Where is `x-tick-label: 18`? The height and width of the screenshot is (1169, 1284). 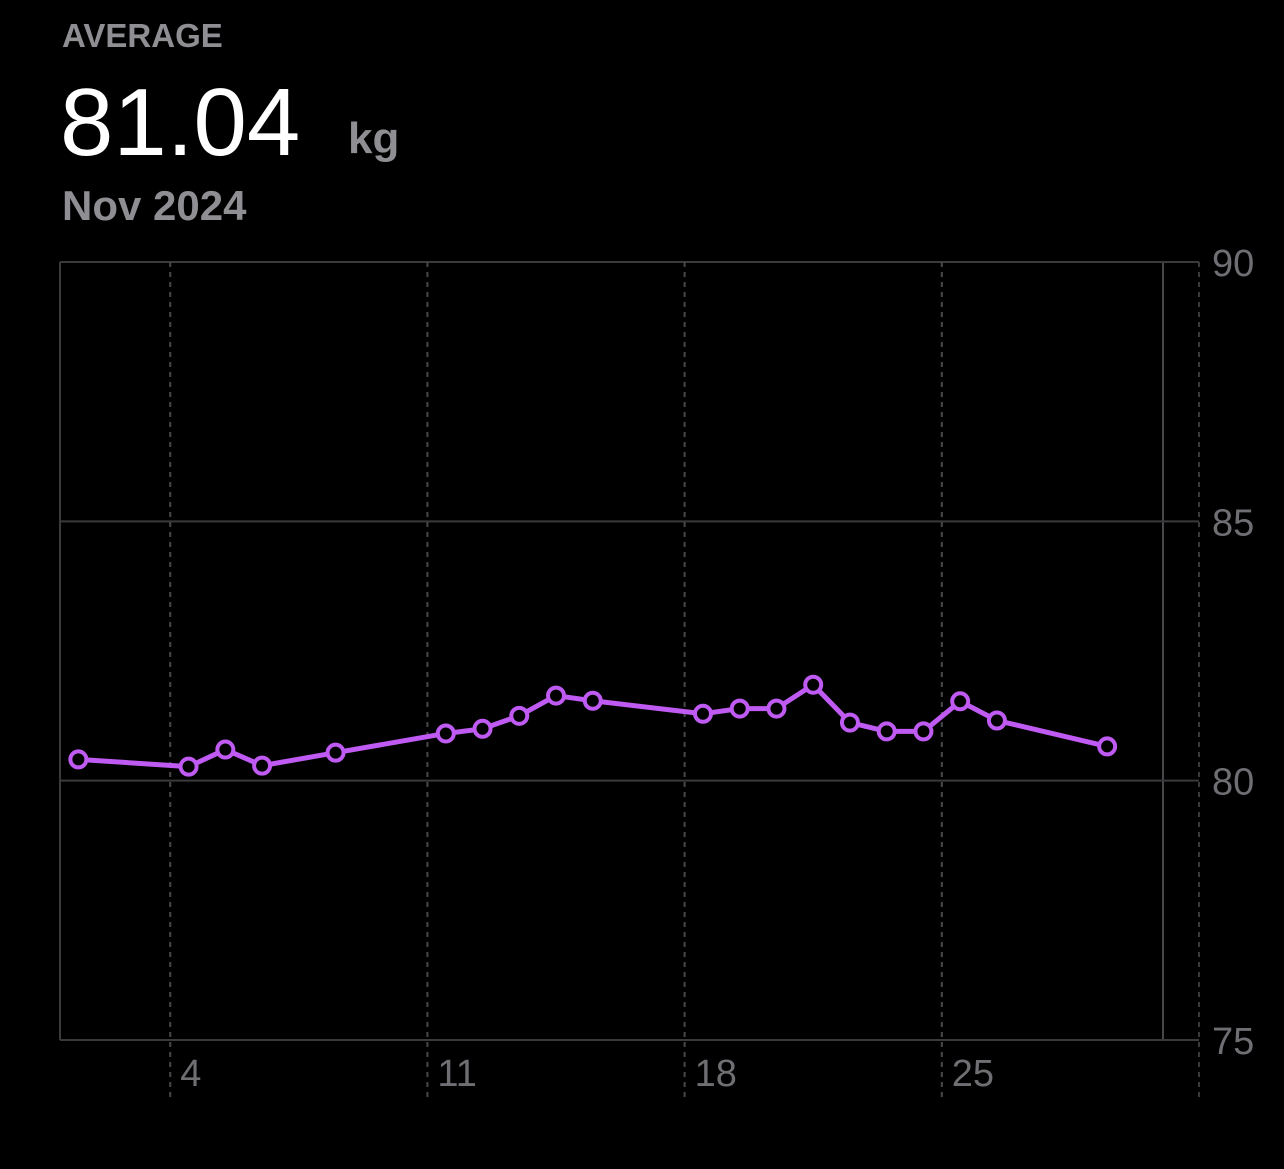
x-tick-label: 18 is located at coordinates (716, 1074).